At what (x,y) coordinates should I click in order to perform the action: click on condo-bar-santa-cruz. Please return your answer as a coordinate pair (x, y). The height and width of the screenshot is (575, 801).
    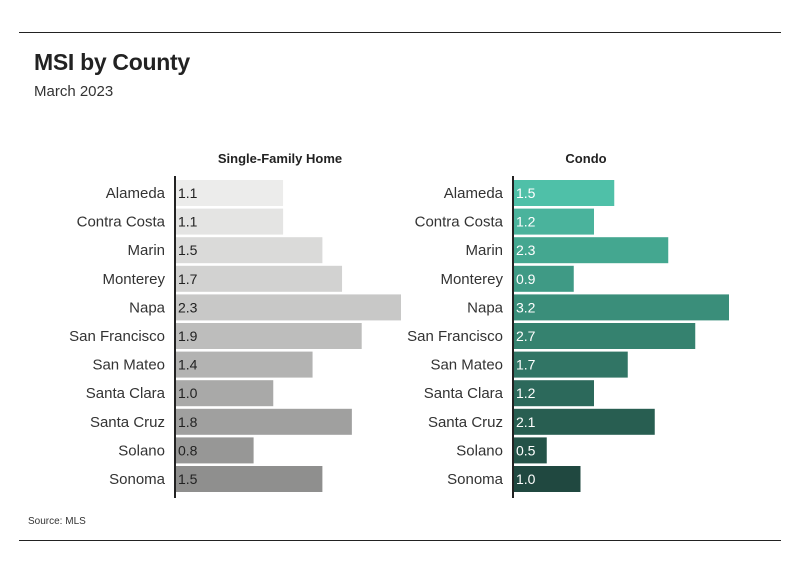
    Looking at the image, I should click on (584, 421).